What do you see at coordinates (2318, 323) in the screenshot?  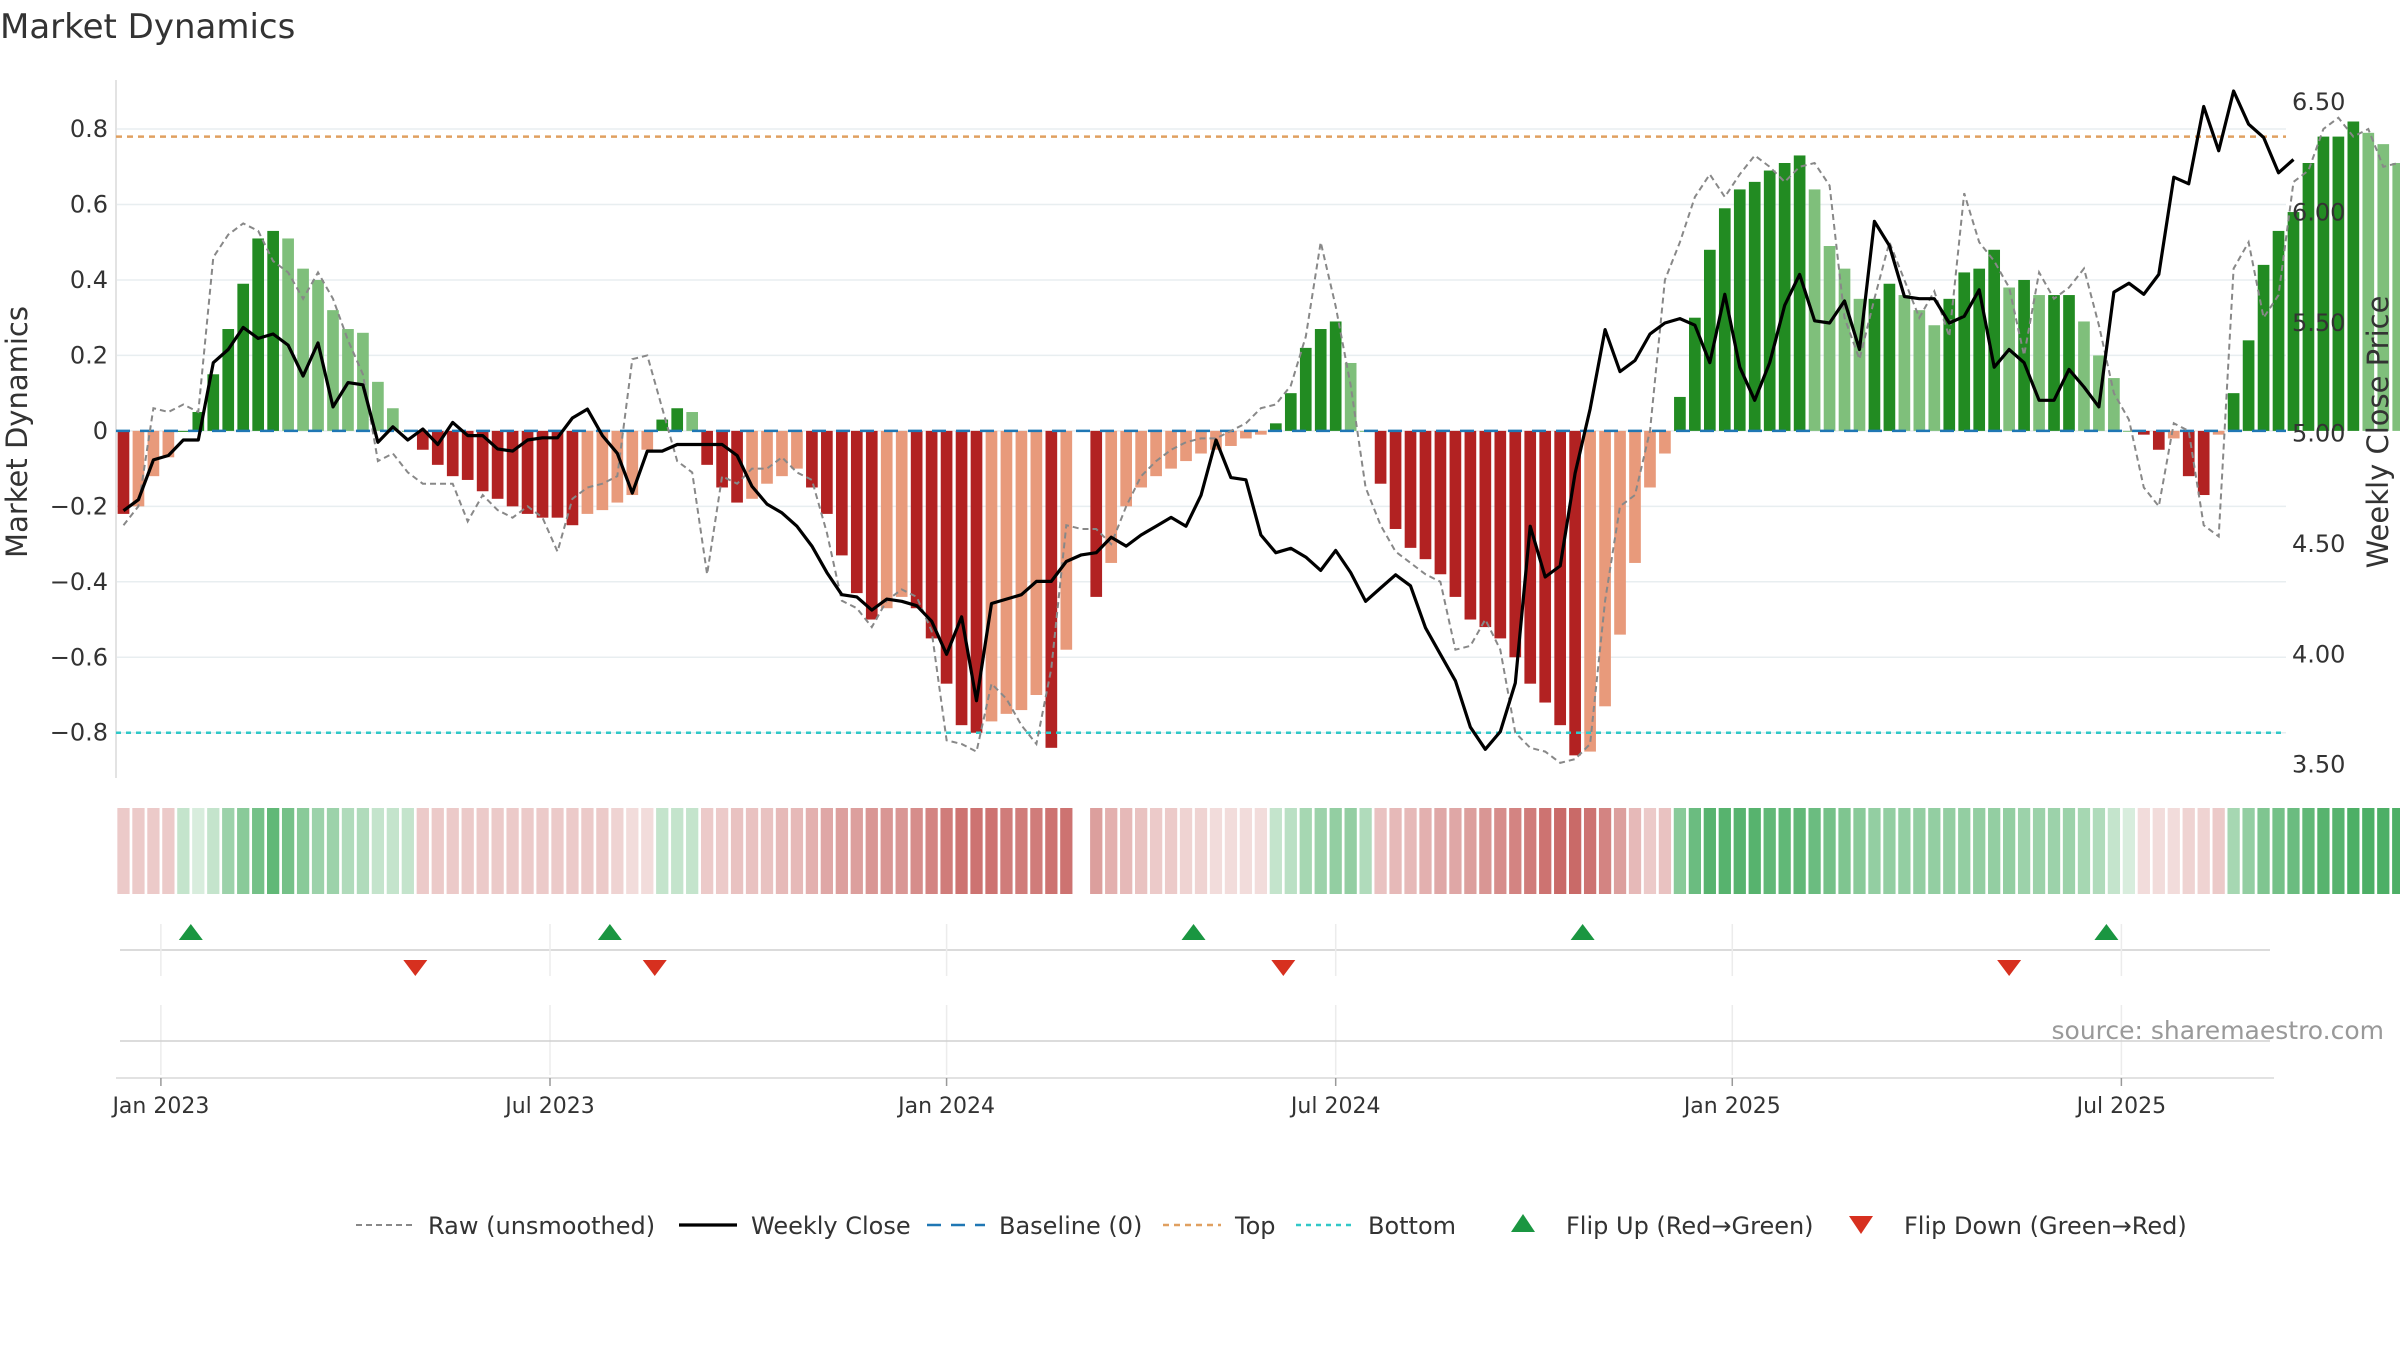 I see `y2-tick-label: 5.50` at bounding box center [2318, 323].